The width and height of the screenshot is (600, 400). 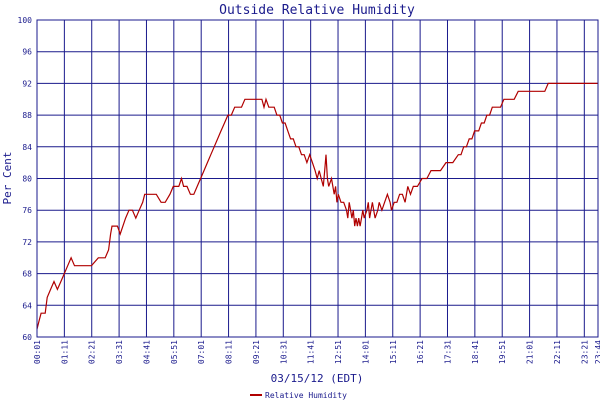 I want to click on y-tick-label: 64, so click(x=27, y=305).